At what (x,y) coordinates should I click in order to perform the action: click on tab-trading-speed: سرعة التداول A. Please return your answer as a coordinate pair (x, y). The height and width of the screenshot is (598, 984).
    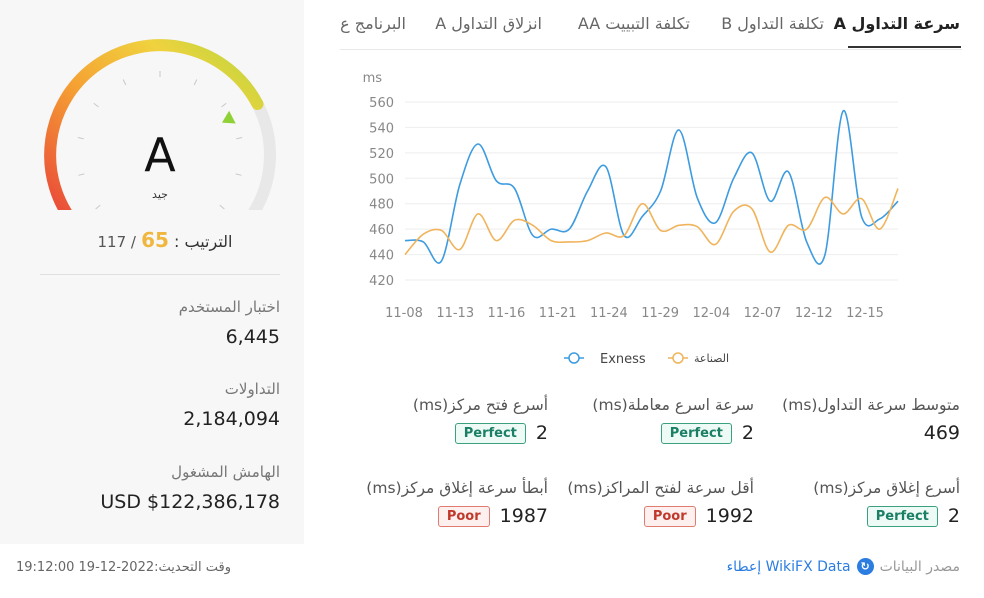
    Looking at the image, I should click on (896, 23).